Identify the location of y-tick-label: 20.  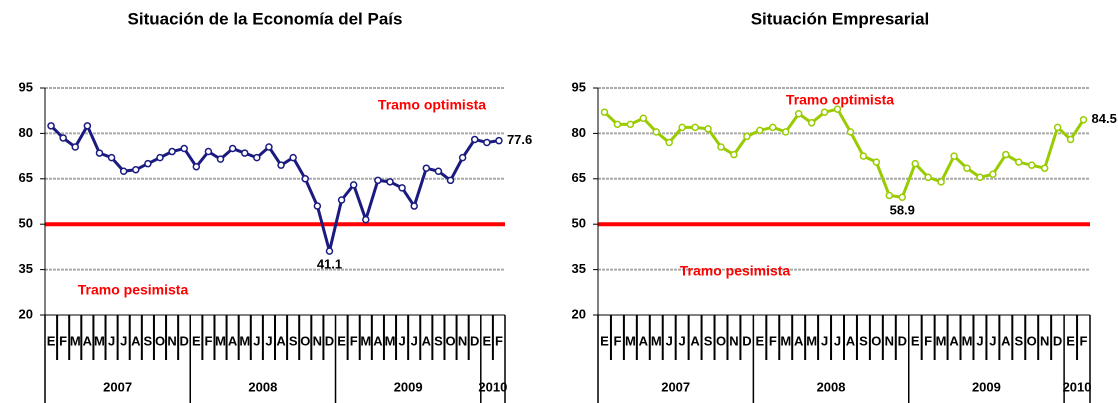
(26, 313).